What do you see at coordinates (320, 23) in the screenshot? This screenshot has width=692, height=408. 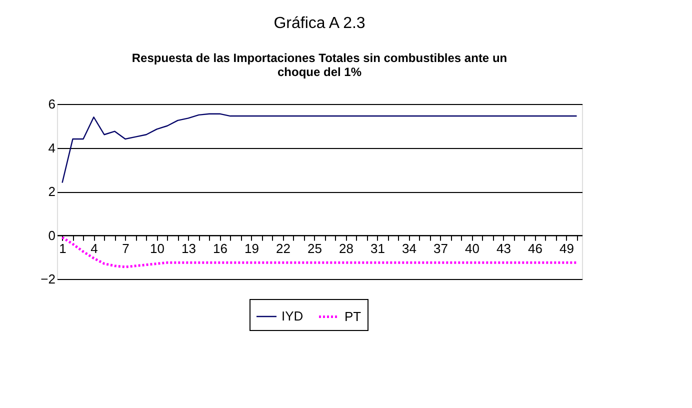 I see `chart-title: Gráfica A 2.3` at bounding box center [320, 23].